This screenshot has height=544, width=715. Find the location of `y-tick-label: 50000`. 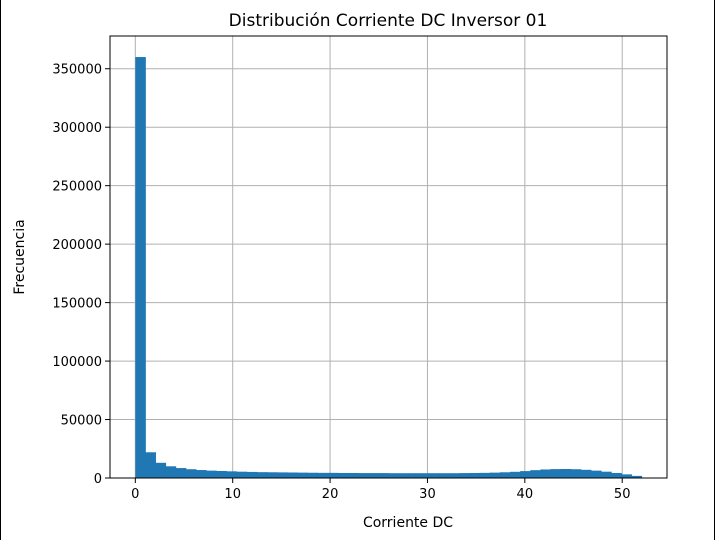

y-tick-label: 50000 is located at coordinates (81, 421).